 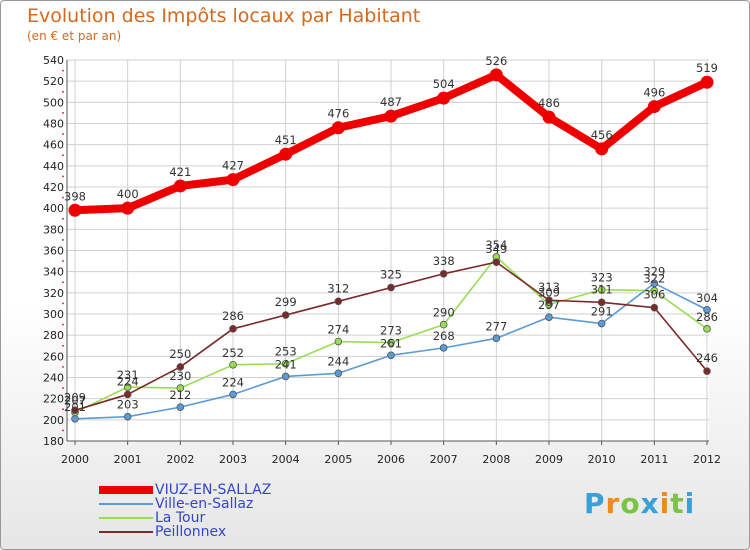 I want to click on data-label-viuz-en-sallaz: 421, so click(x=180, y=172).